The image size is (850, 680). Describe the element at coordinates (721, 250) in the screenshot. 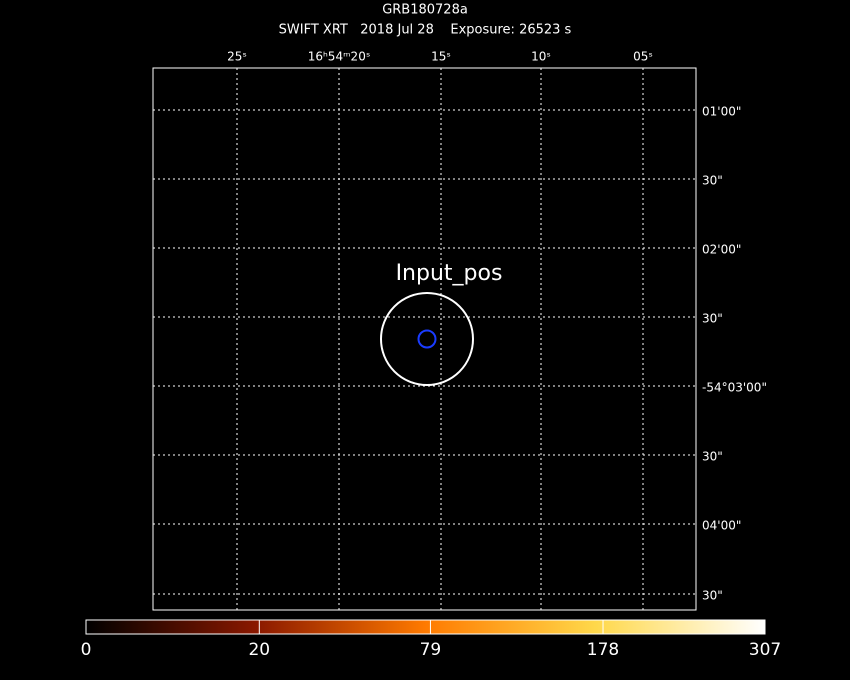

I see `dec-label: 02'00"` at that location.